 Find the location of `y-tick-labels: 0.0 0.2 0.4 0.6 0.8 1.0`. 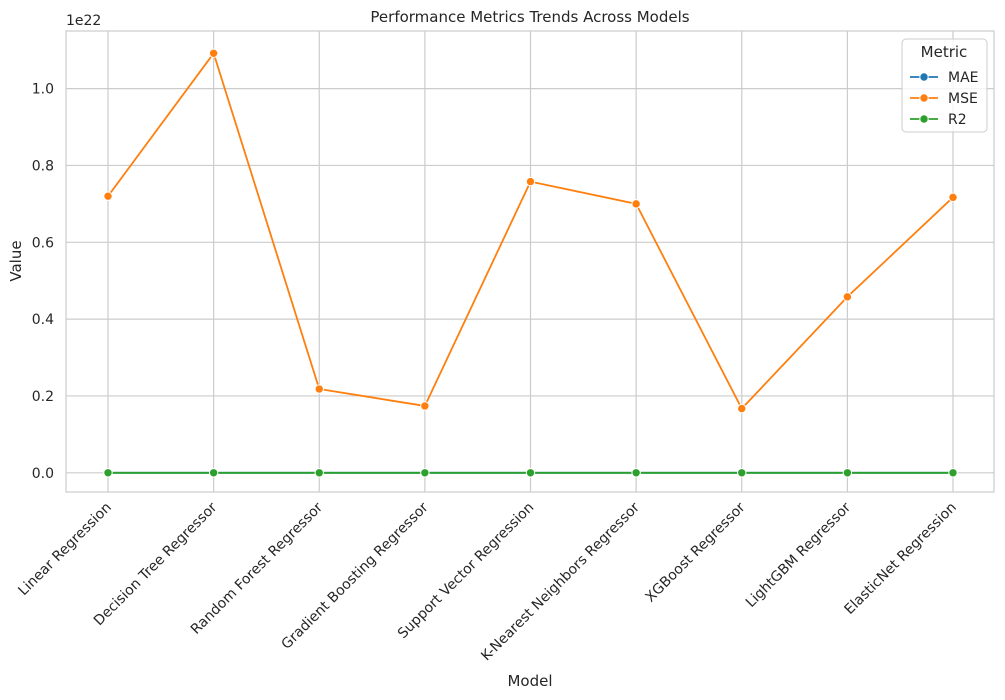

y-tick-labels: 0.0 0.2 0.4 0.6 0.8 1.0 is located at coordinates (43, 282).